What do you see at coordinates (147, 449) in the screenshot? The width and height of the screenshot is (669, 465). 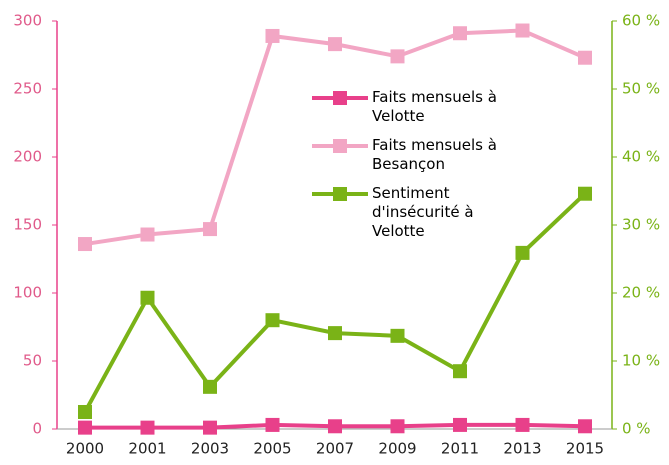 I see `x-tick-label: 2001` at bounding box center [147, 449].